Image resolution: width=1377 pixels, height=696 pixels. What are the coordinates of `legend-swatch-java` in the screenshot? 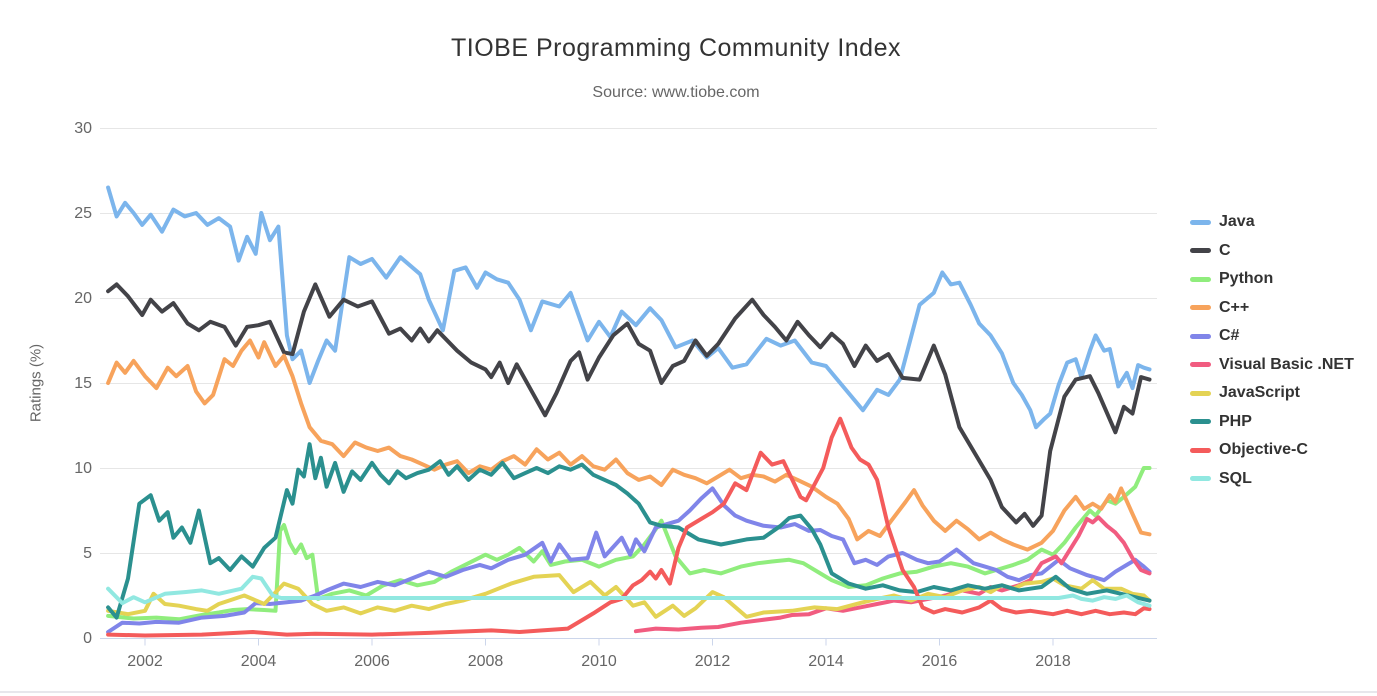 It's located at (1200, 222).